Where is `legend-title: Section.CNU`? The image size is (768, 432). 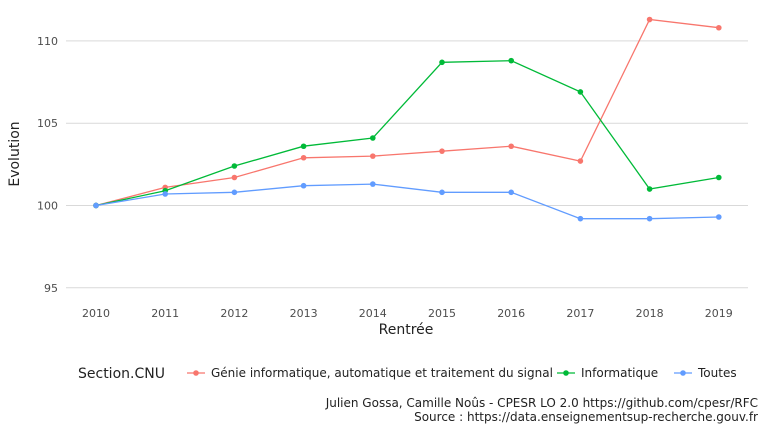
legend-title: Section.CNU is located at coordinates (121, 374).